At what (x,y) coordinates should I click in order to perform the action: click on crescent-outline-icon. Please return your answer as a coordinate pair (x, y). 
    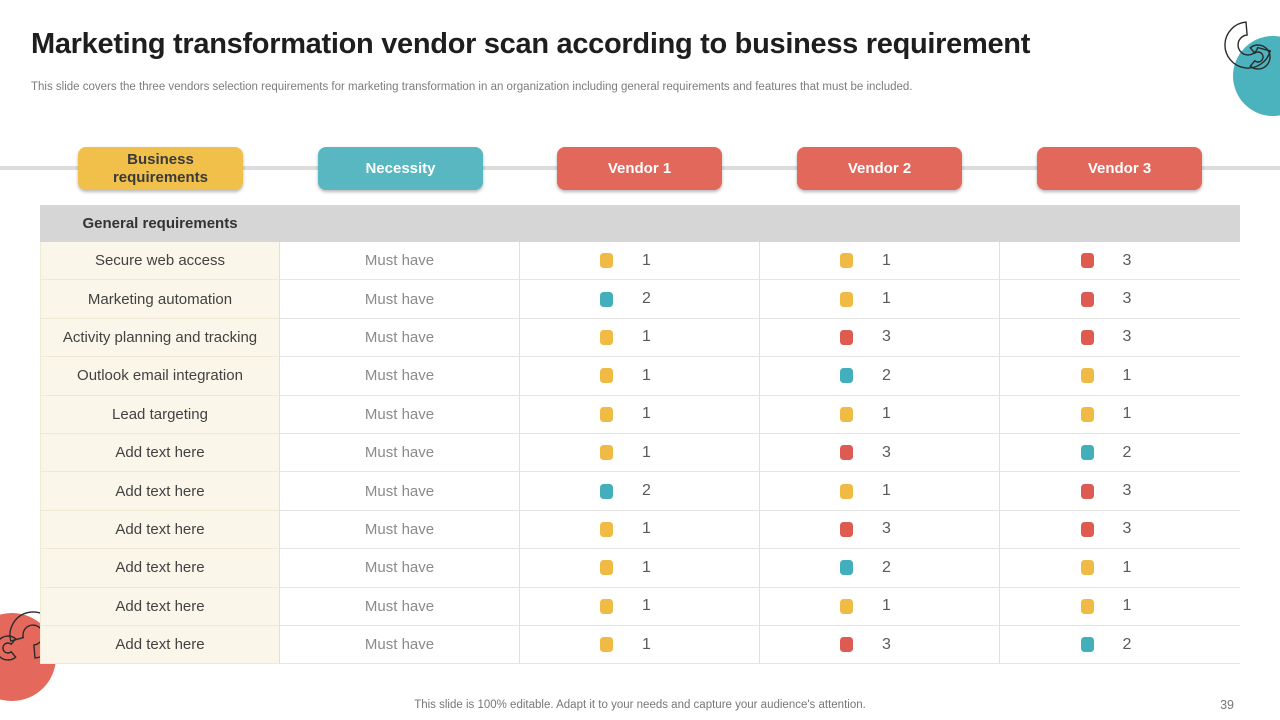
    Looking at the image, I should click on (1248, 45).